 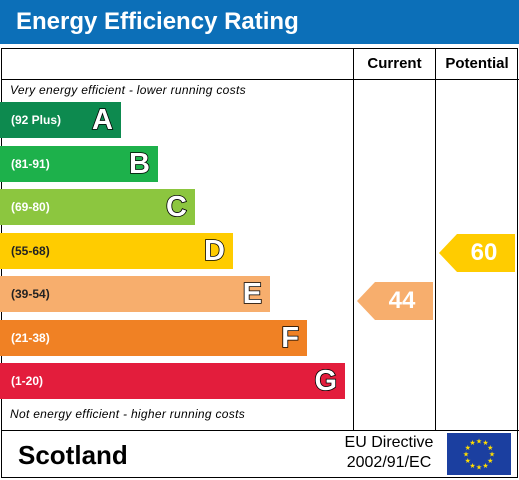 What do you see at coordinates (394, 63) in the screenshot?
I see `current-column-header: Current` at bounding box center [394, 63].